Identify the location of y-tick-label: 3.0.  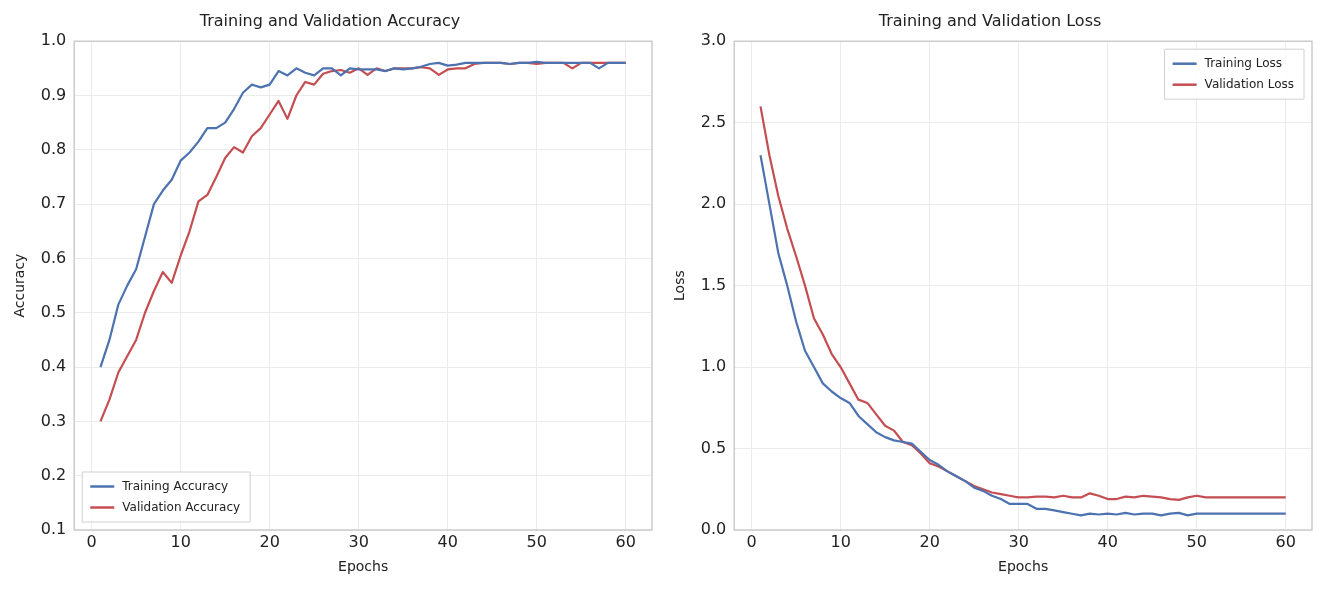
(713, 40).